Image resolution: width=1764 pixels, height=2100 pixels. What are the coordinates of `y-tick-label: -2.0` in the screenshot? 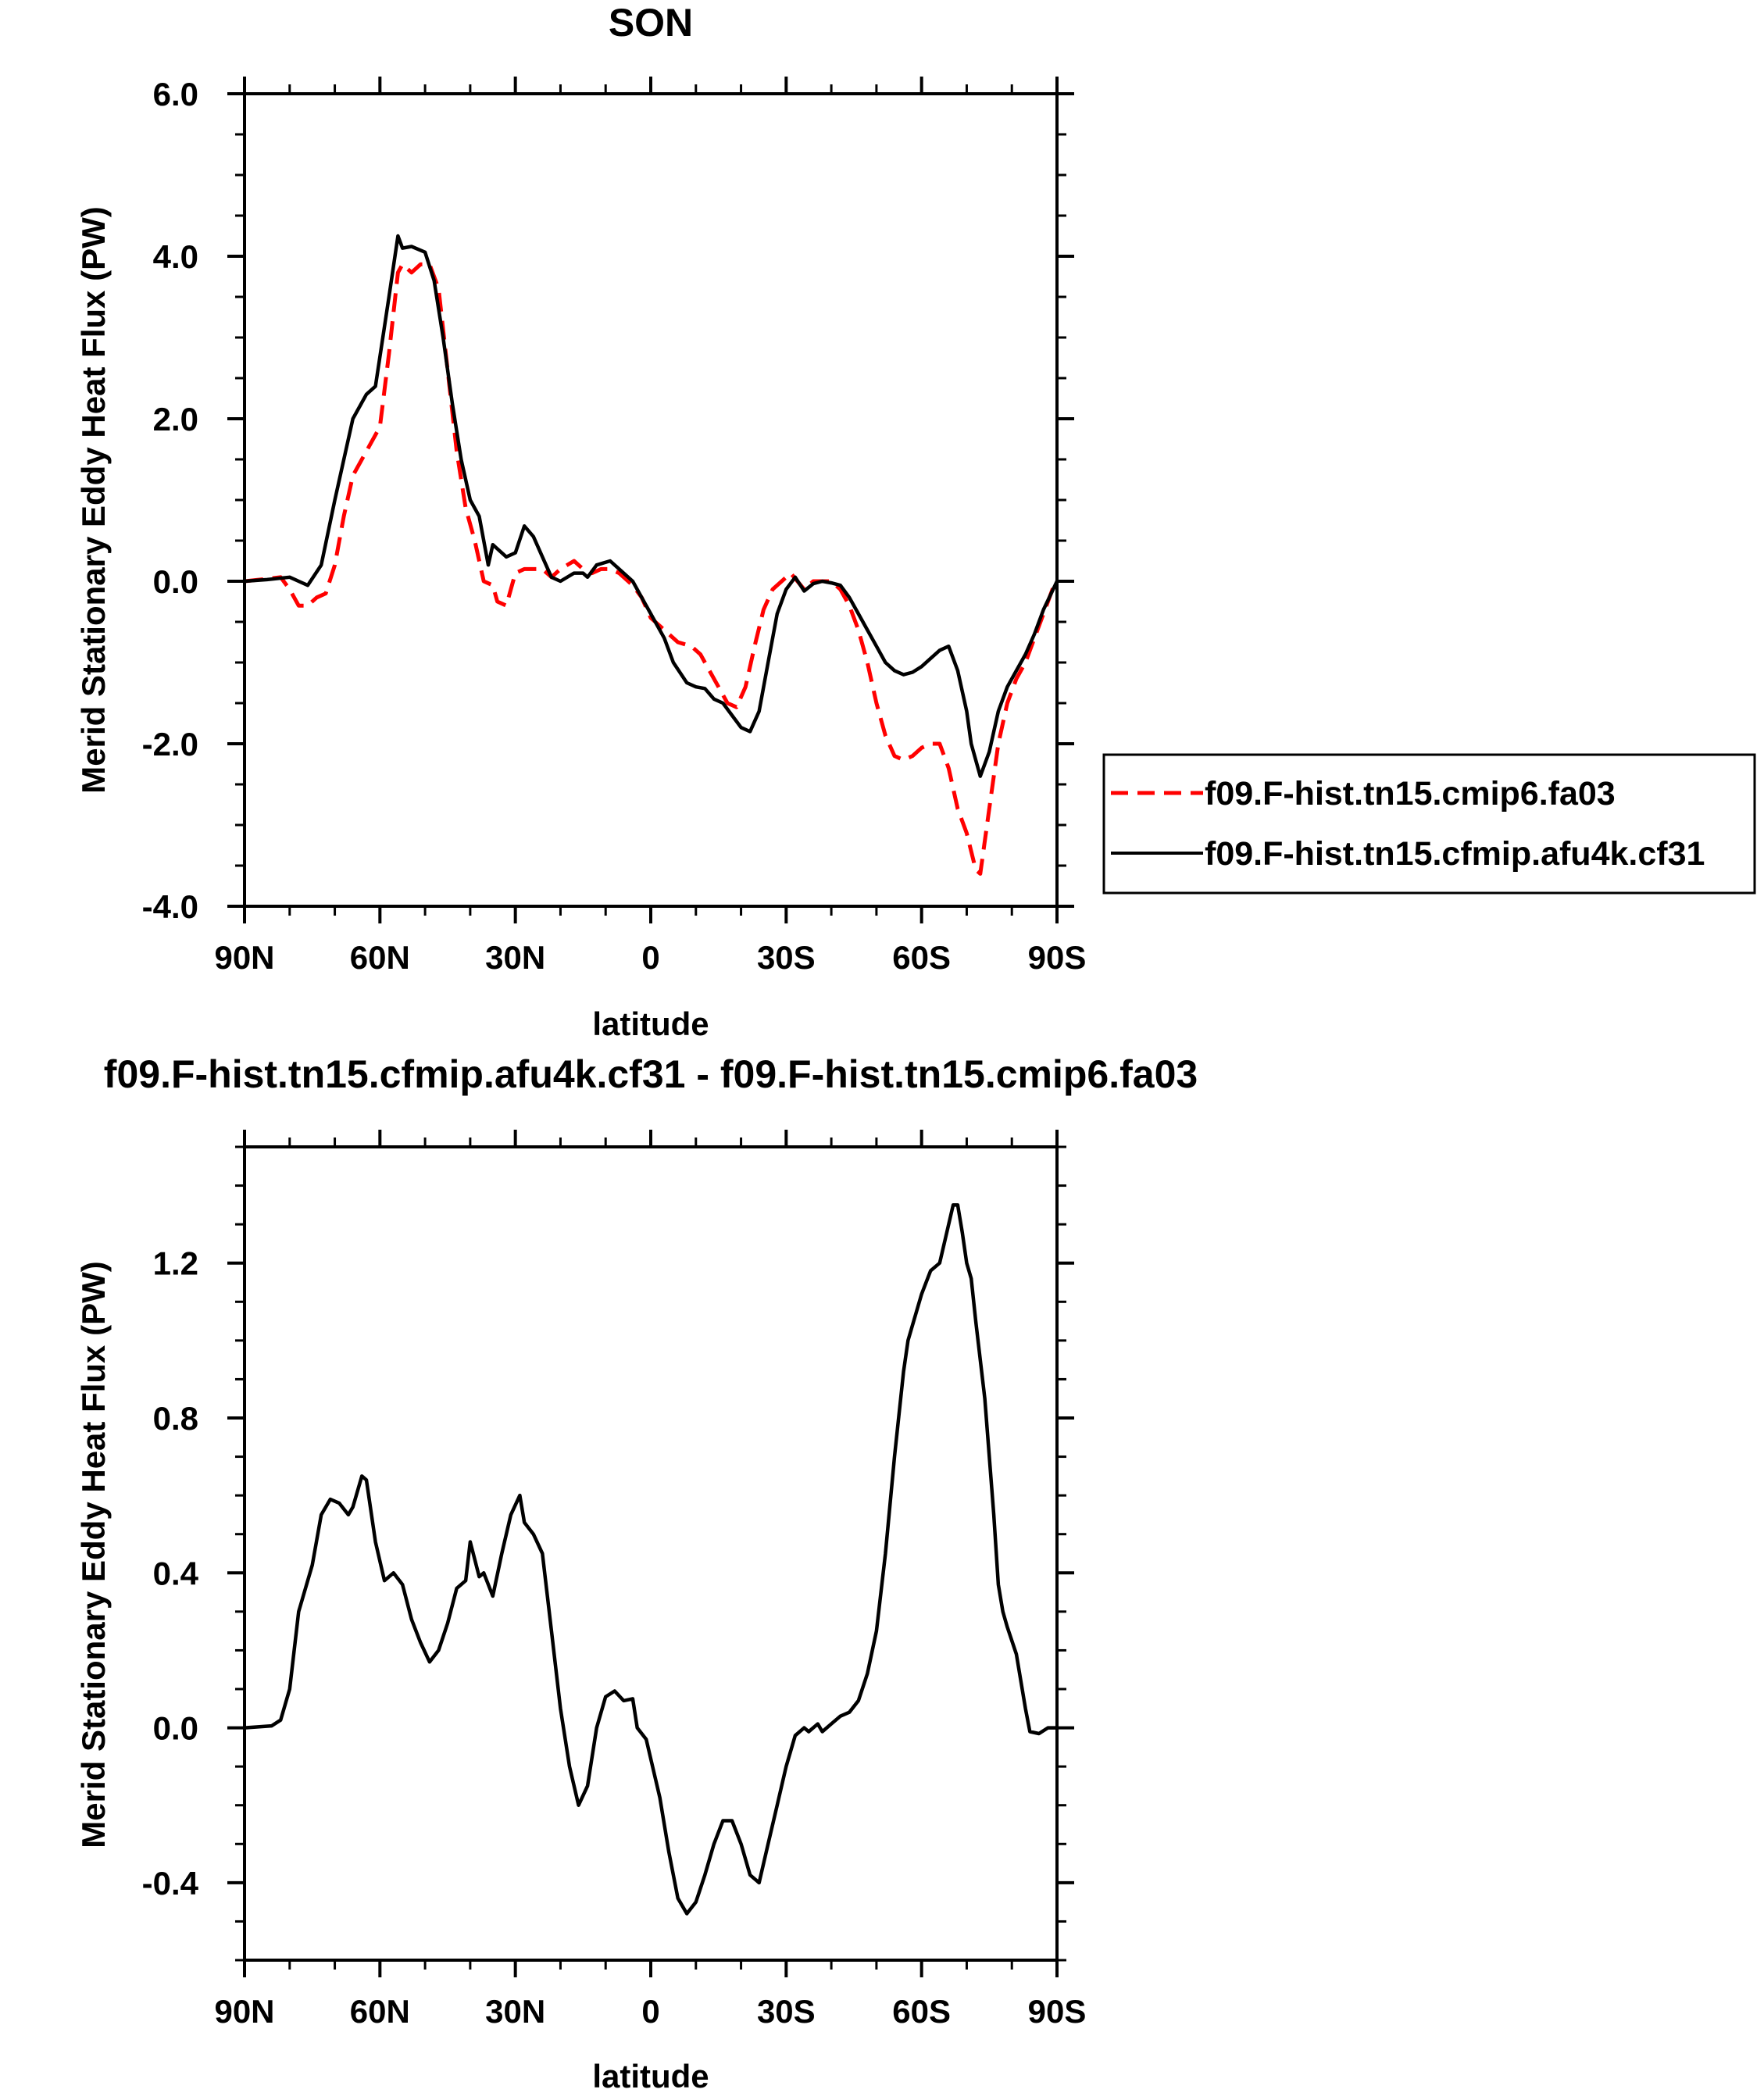 It's located at (170, 744).